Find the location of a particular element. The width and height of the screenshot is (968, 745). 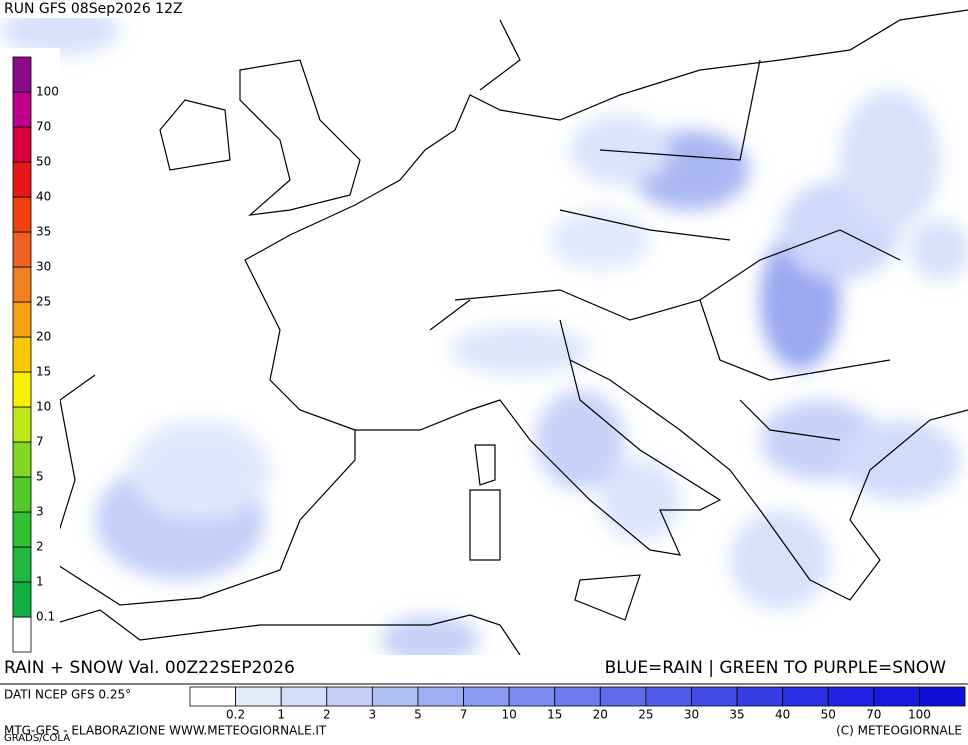

title-backdrop is located at coordinates (115, 9).